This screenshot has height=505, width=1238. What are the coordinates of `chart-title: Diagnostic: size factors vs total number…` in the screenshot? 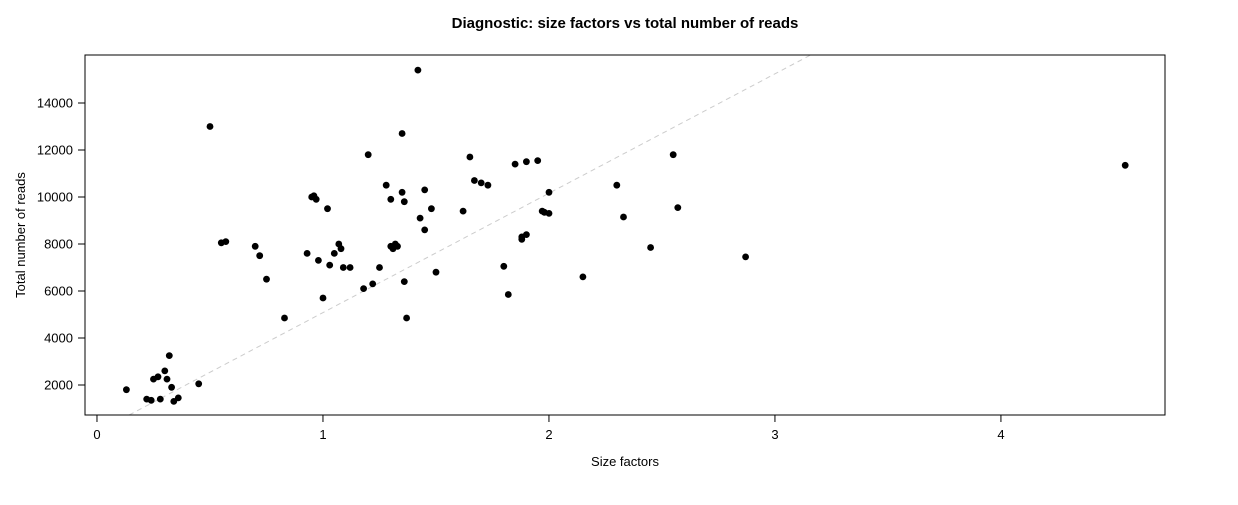 It's located at (625, 23).